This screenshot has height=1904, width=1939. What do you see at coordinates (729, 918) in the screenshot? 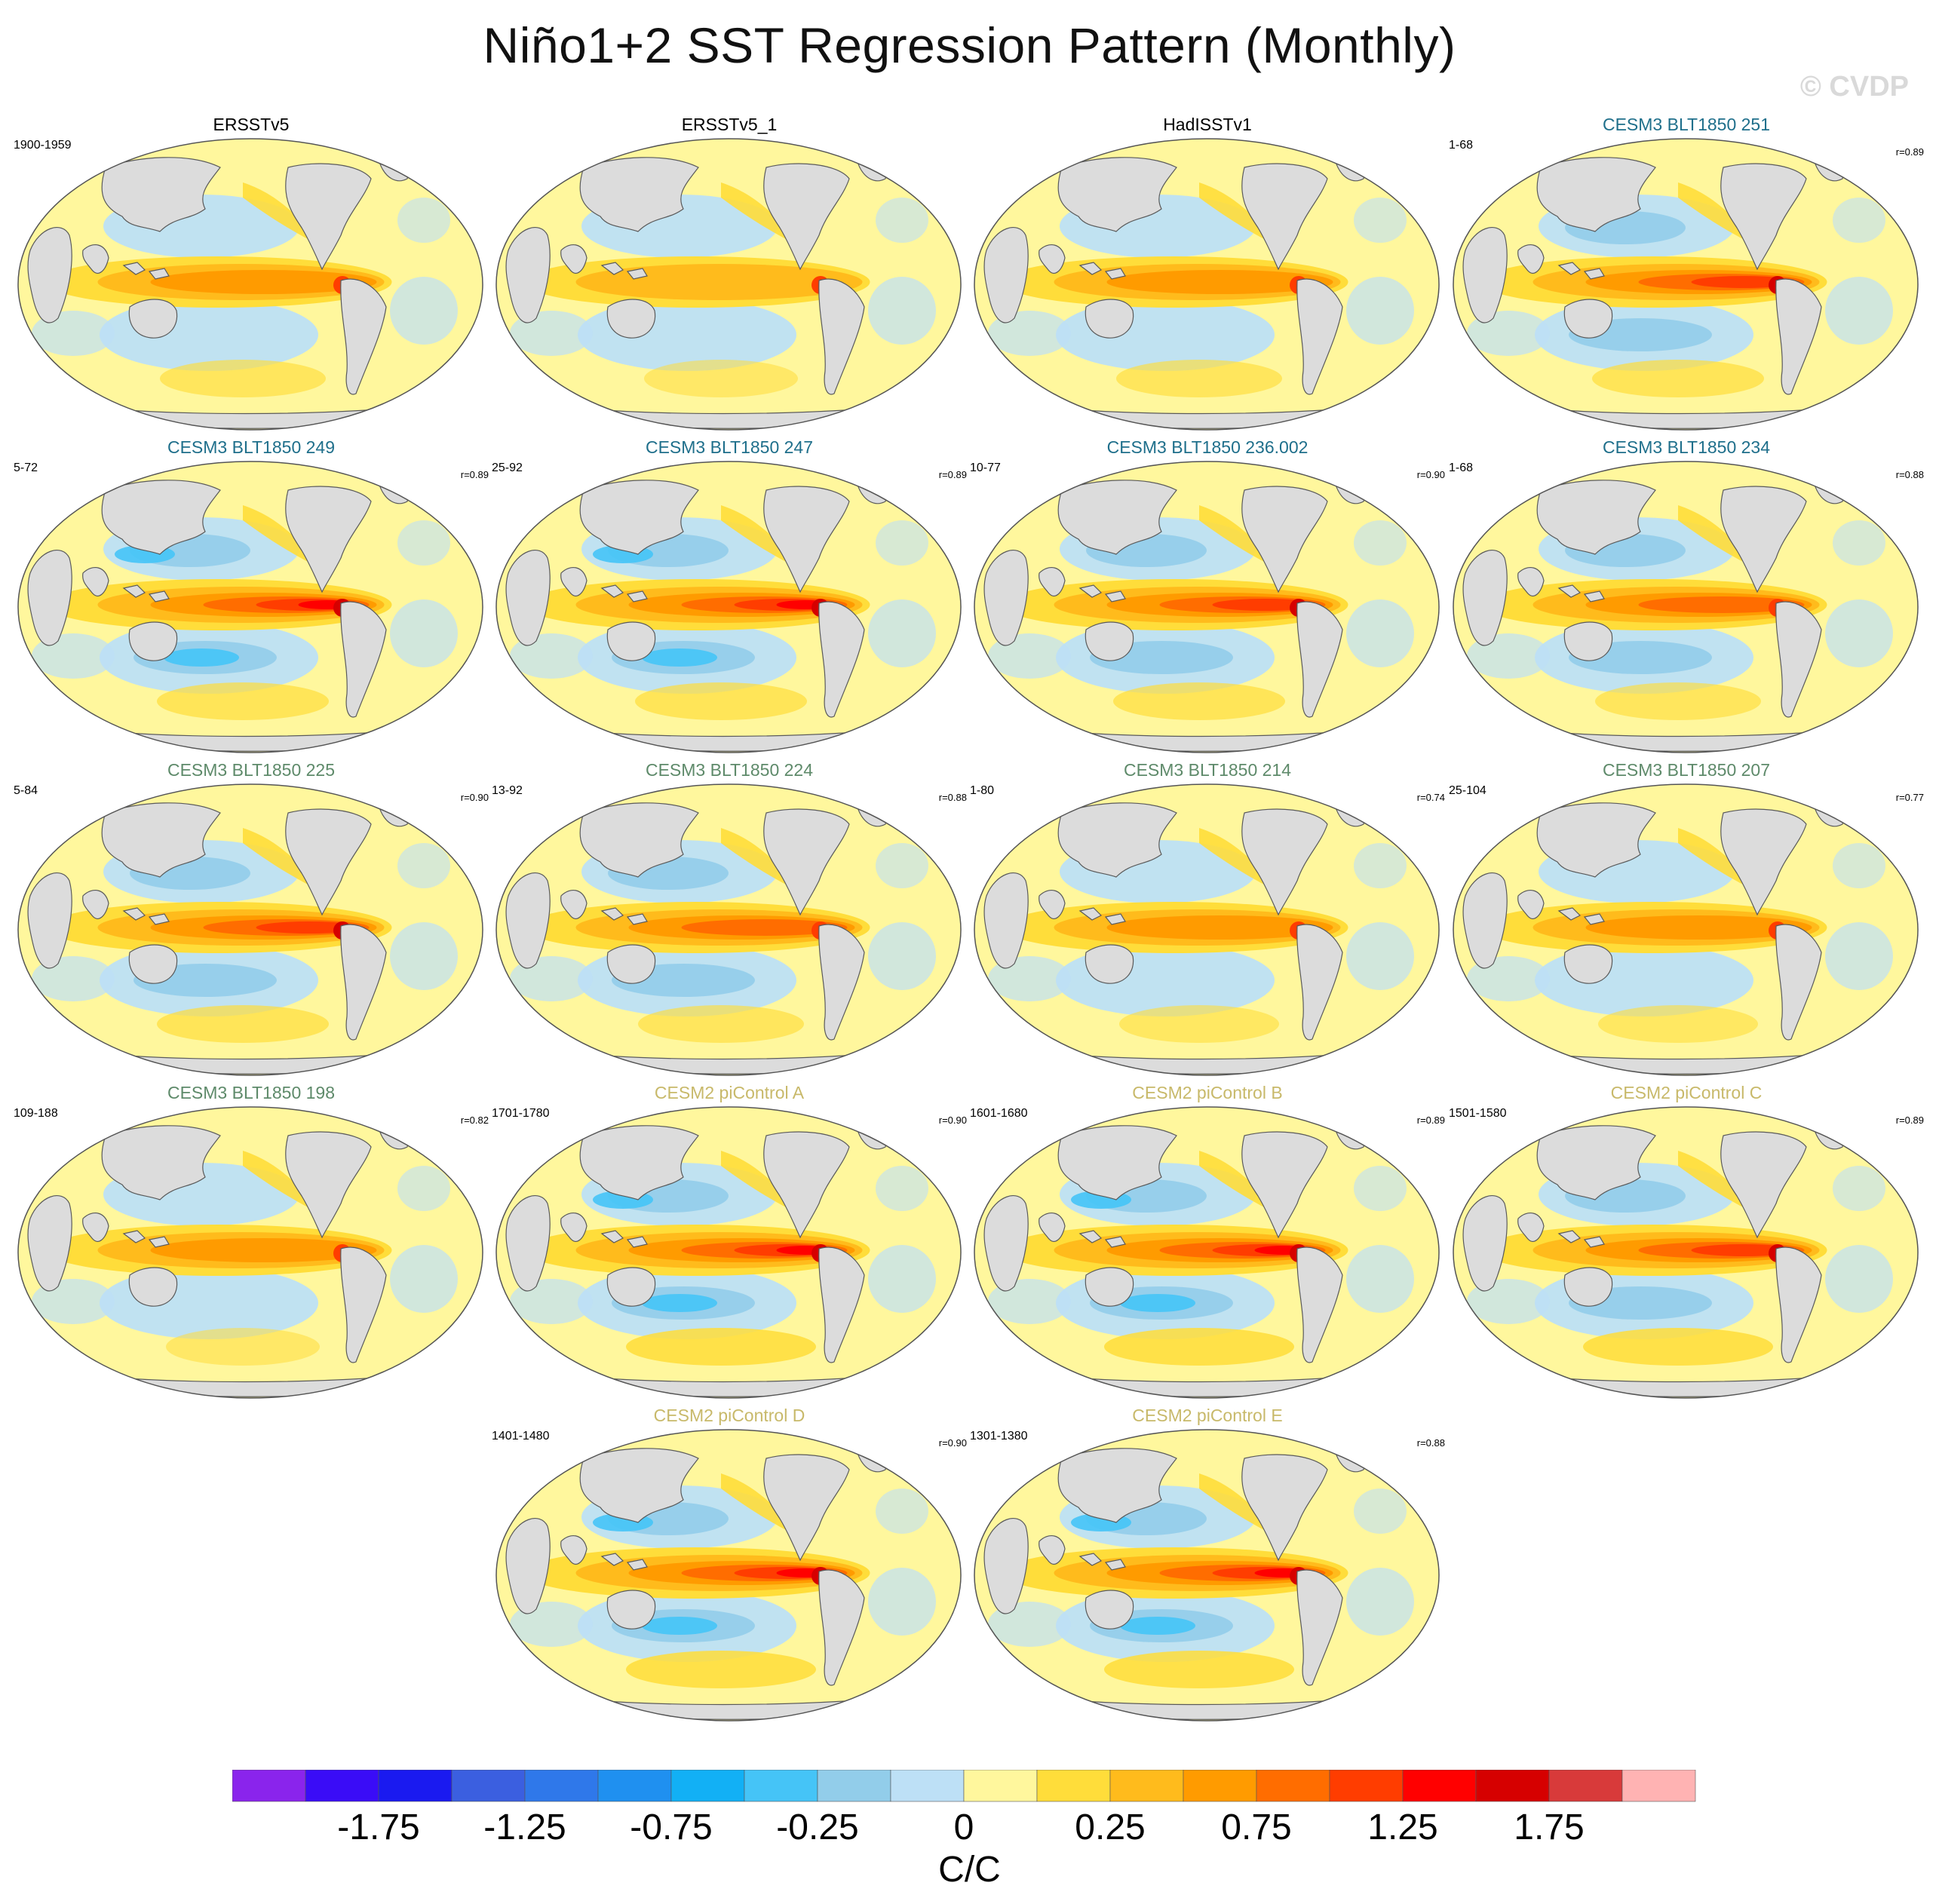
I see `map-panel: CESM3 BLT1850 224 13-92 r=0.88` at bounding box center [729, 918].